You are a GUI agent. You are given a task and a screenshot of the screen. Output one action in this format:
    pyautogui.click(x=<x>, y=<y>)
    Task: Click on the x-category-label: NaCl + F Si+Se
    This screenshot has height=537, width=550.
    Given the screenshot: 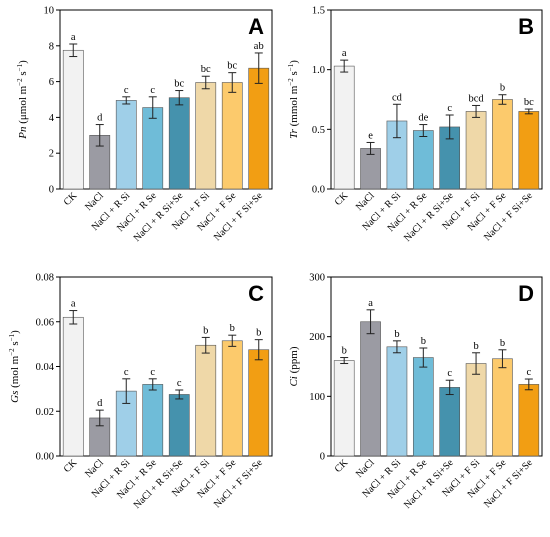 What is the action you would take?
    pyautogui.click(x=238, y=483)
    